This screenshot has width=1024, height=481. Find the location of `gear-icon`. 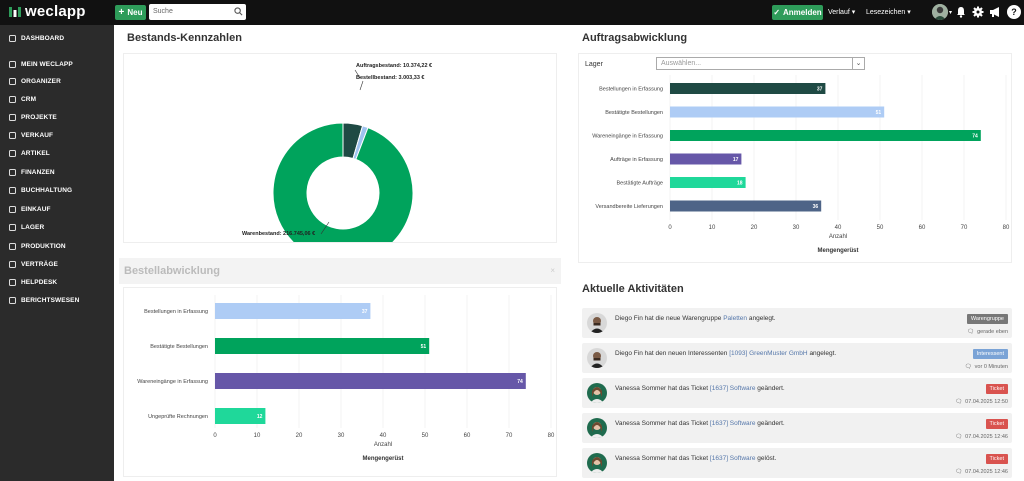

gear-icon is located at coordinates (978, 12).